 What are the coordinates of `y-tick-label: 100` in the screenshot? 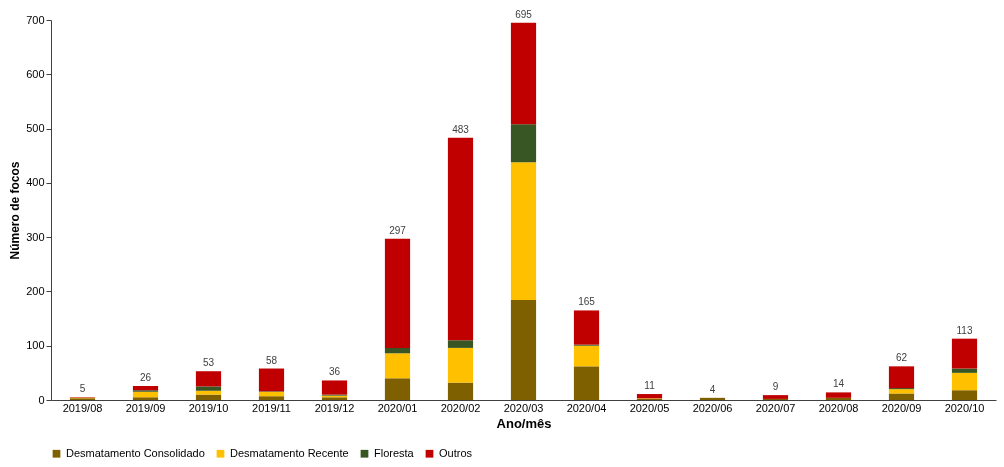 It's located at (35, 345).